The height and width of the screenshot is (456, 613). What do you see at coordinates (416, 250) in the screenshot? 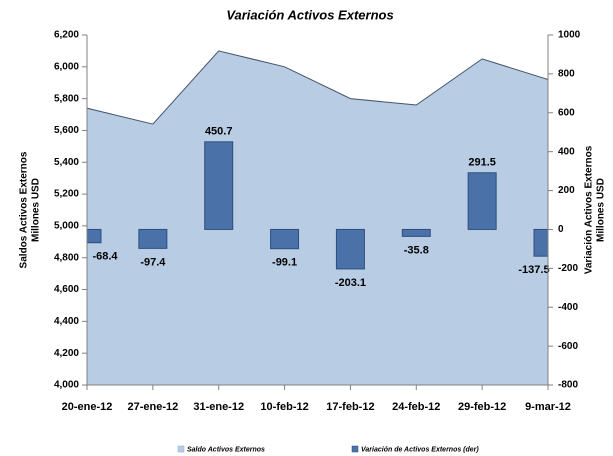
I see `data-label: -35.8` at bounding box center [416, 250].